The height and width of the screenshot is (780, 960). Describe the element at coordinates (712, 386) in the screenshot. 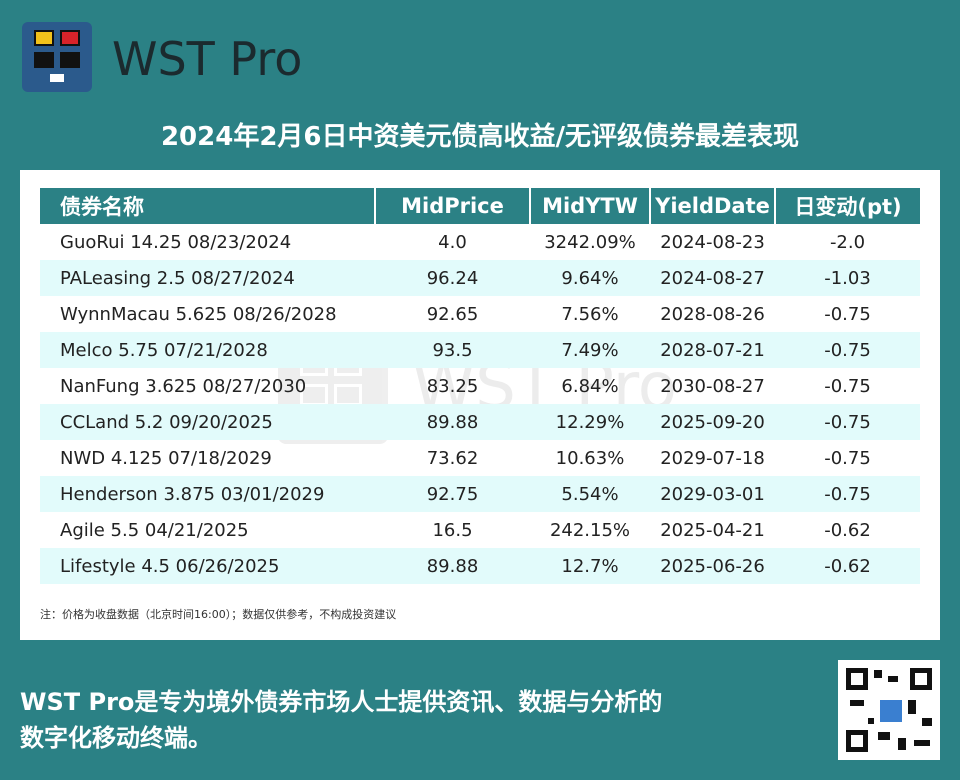

I see `cell-yield-date: 2030-08-27` at that location.